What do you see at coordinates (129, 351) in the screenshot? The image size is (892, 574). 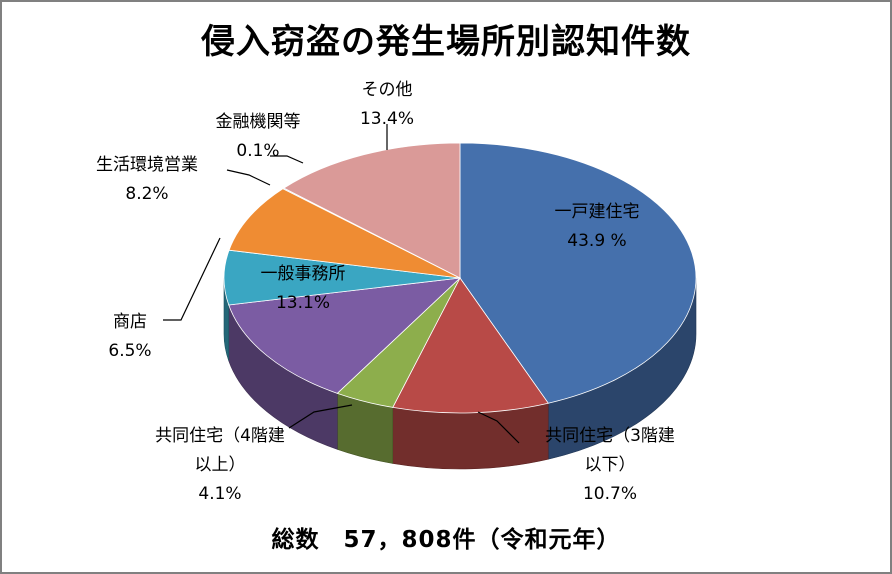 I see `slice-value-label-4: 6.5%` at bounding box center [129, 351].